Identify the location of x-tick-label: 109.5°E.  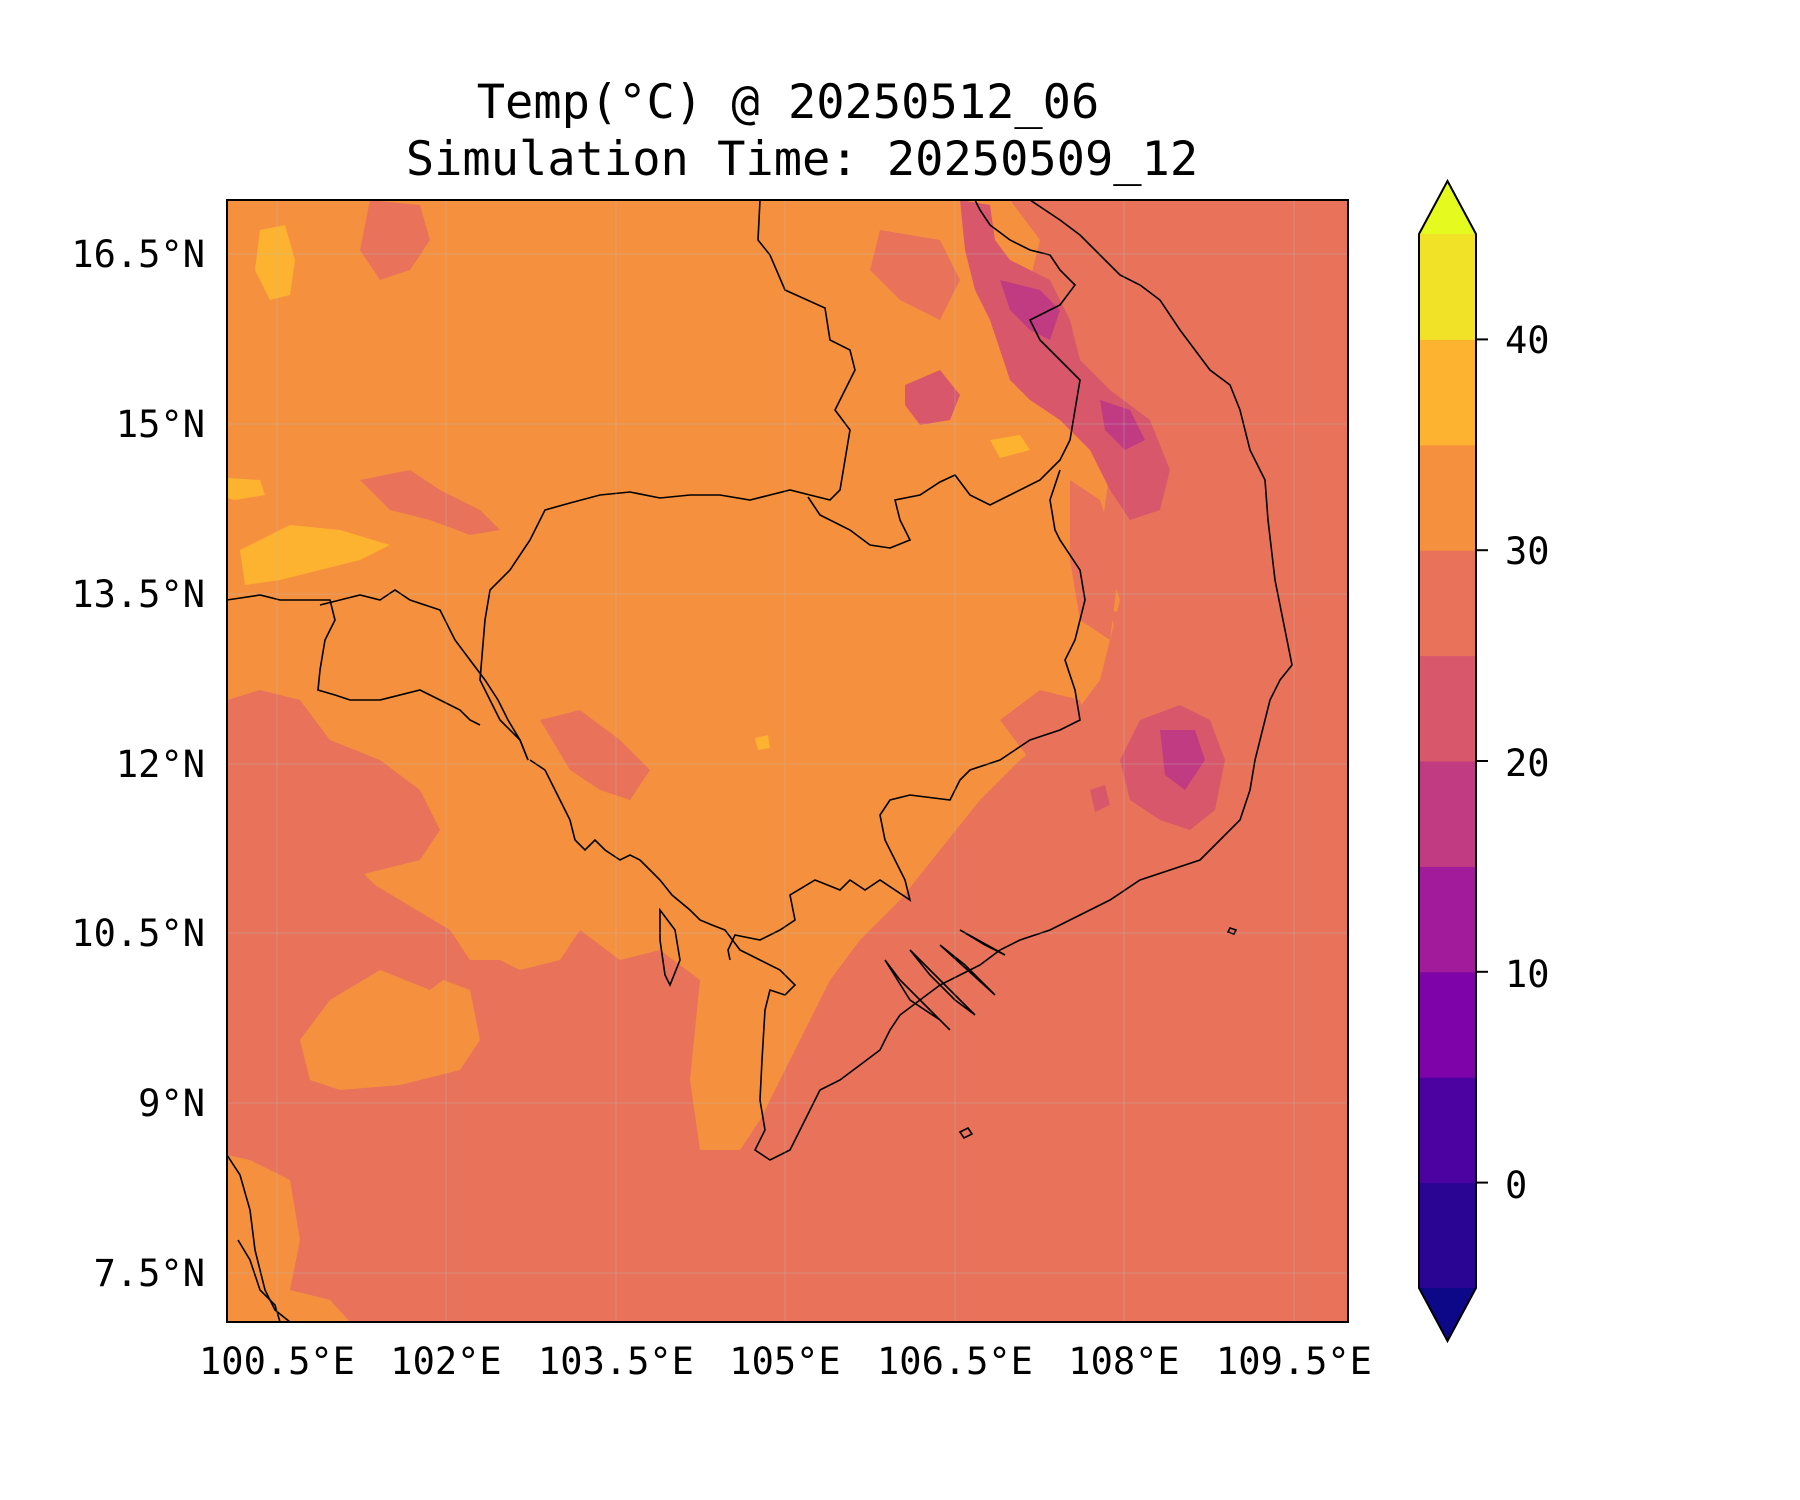
(1294, 1361).